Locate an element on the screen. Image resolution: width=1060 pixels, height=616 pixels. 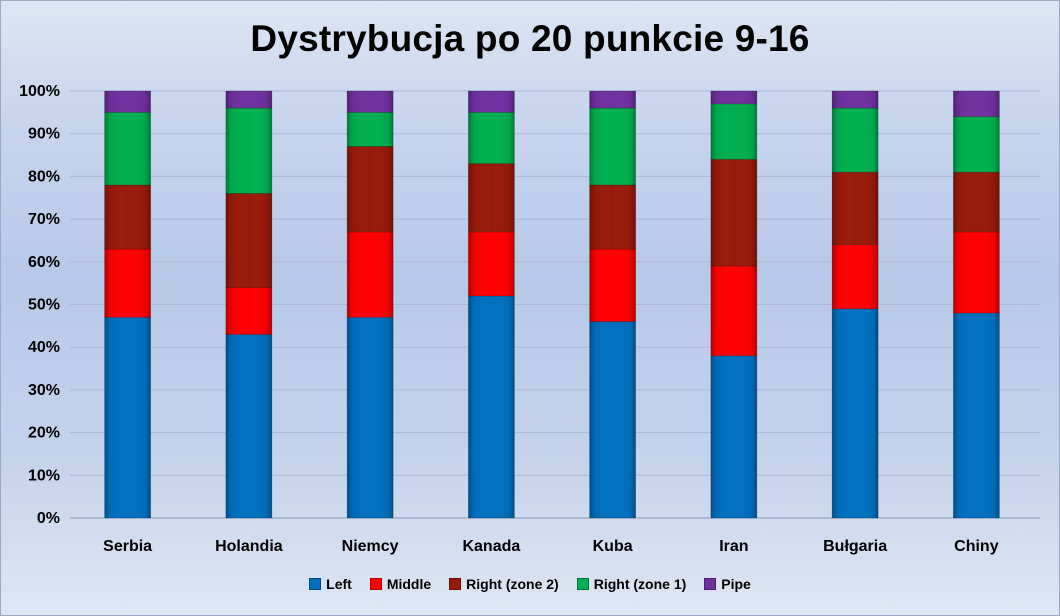
y-tick-label: 30% is located at coordinates (44, 390).